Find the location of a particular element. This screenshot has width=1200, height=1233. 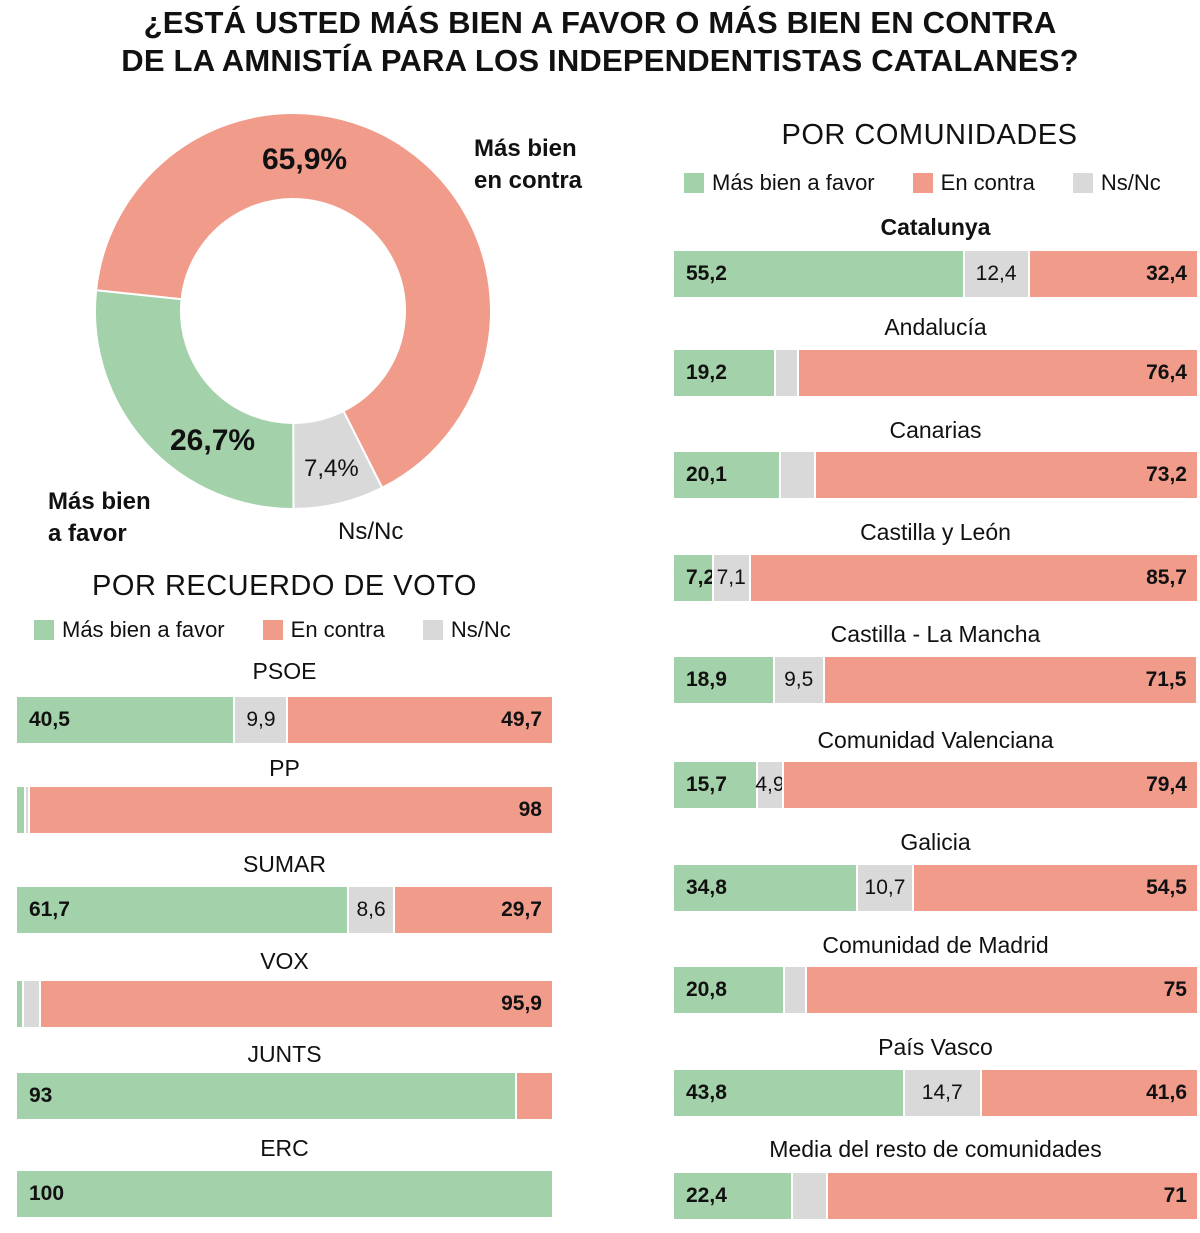

stacked-bar: 61,7 8,6 29,7 is located at coordinates (284, 910).